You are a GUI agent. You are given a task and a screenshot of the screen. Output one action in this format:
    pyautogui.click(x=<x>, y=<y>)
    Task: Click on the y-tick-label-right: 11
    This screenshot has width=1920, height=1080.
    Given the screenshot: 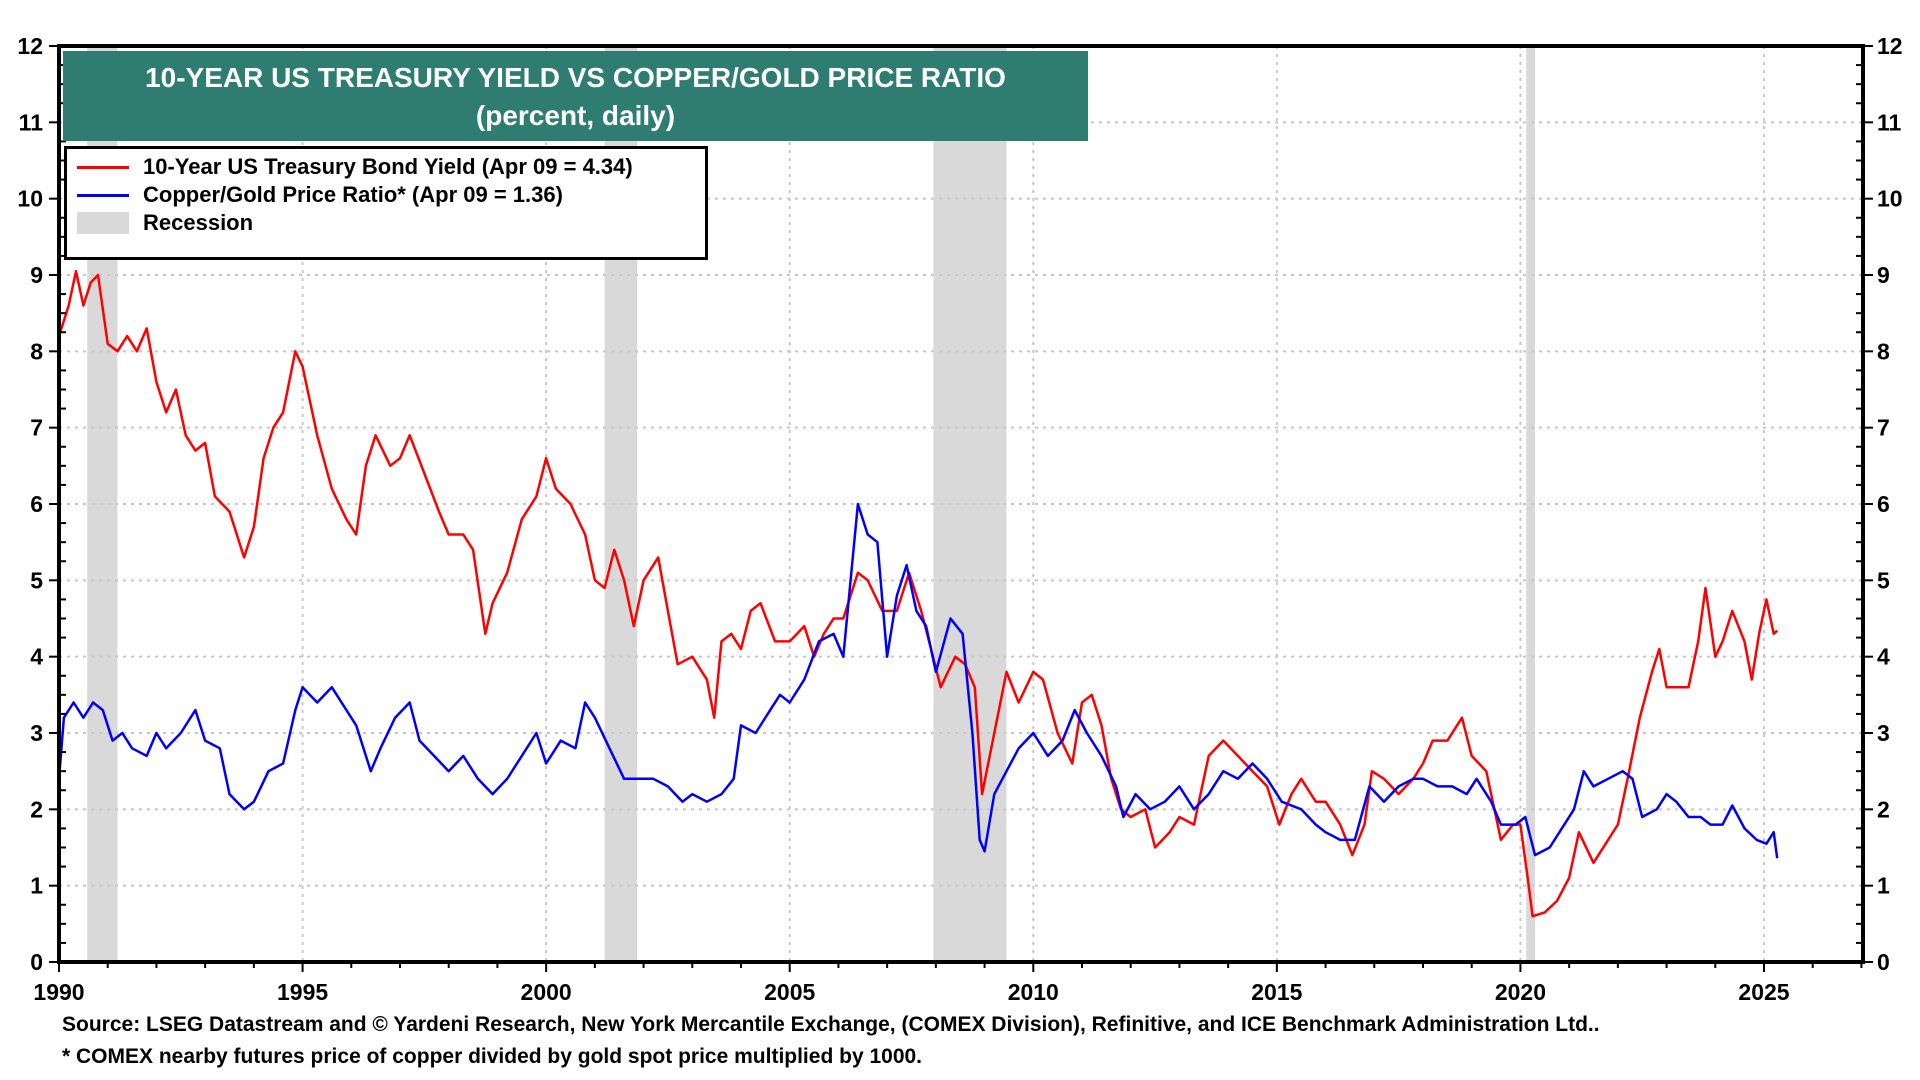 What is the action you would take?
    pyautogui.click(x=1889, y=122)
    